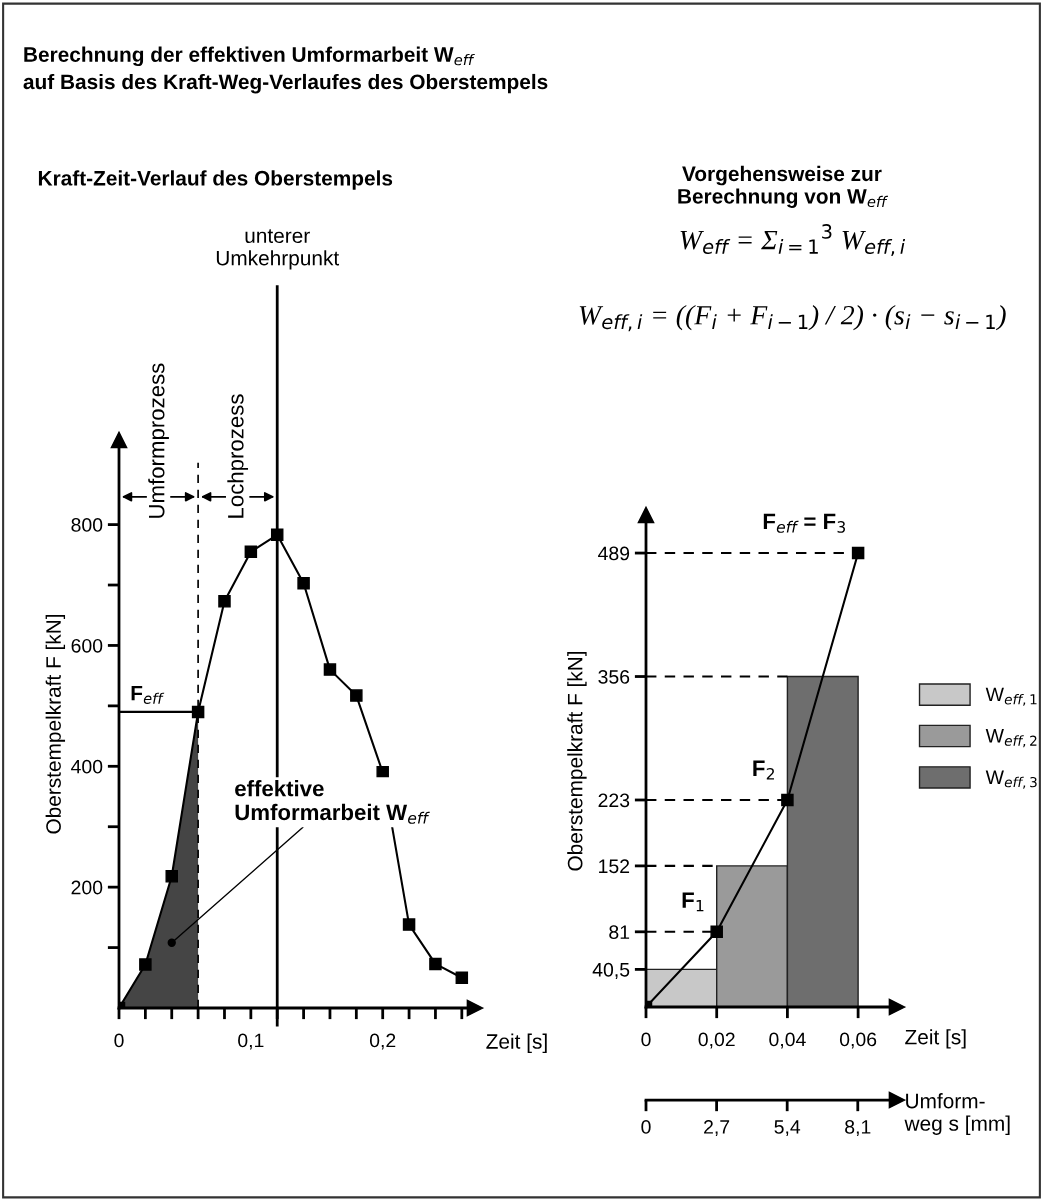 This screenshot has height=1201, width=1043. What do you see at coordinates (382, 1041) in the screenshot?
I see `x-tick-label: 0,2` at bounding box center [382, 1041].